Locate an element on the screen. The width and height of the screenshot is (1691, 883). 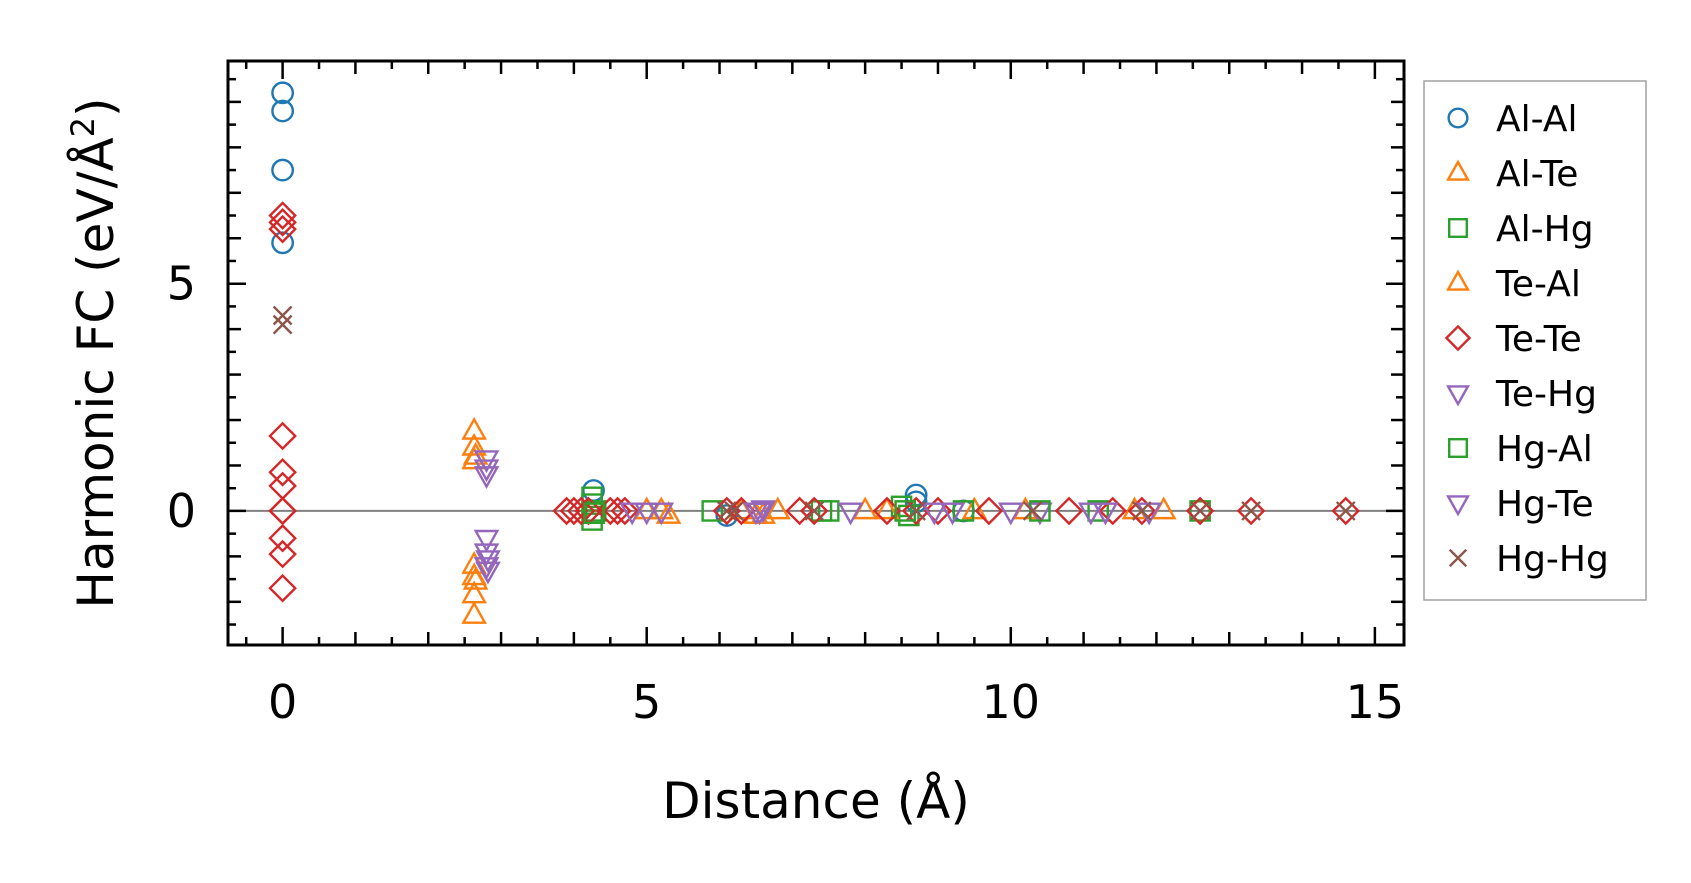
legend-label: Te-Te is located at coordinates (1538, 339).